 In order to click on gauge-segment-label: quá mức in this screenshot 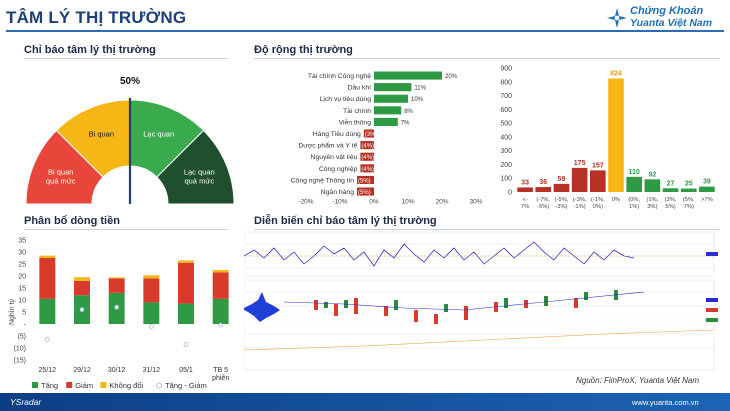, I will do `click(61, 180)`.